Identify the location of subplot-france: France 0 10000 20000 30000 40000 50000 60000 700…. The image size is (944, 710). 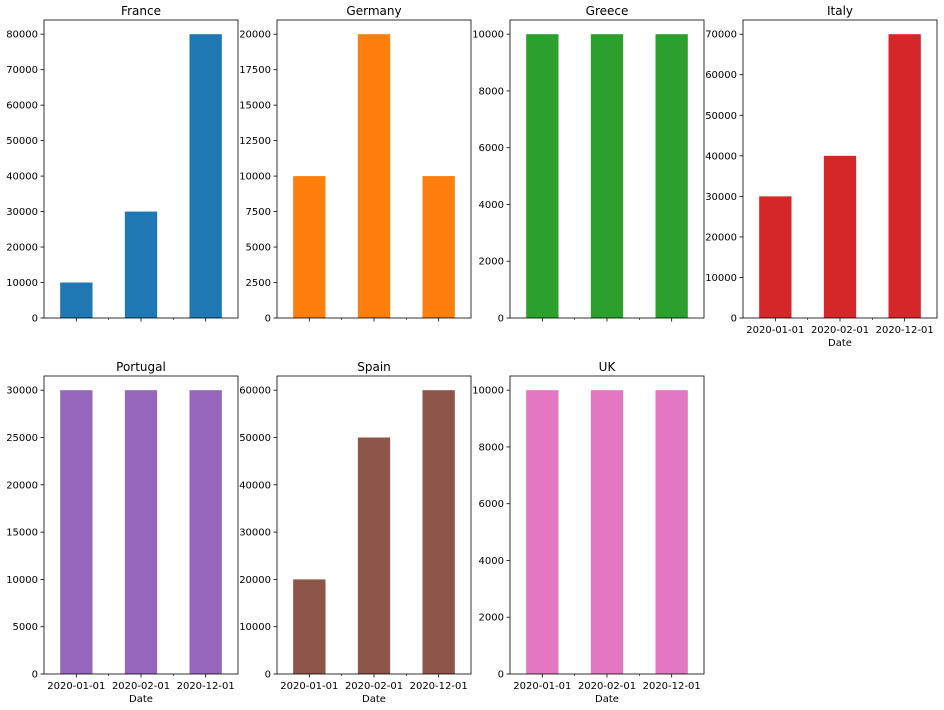
(122, 164).